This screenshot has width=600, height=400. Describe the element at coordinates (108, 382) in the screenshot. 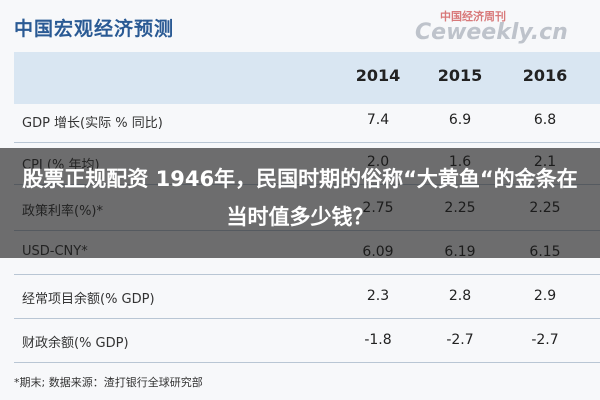

I see `footnote: *期末; 数据来源：渣打银行全球研究部` at that location.